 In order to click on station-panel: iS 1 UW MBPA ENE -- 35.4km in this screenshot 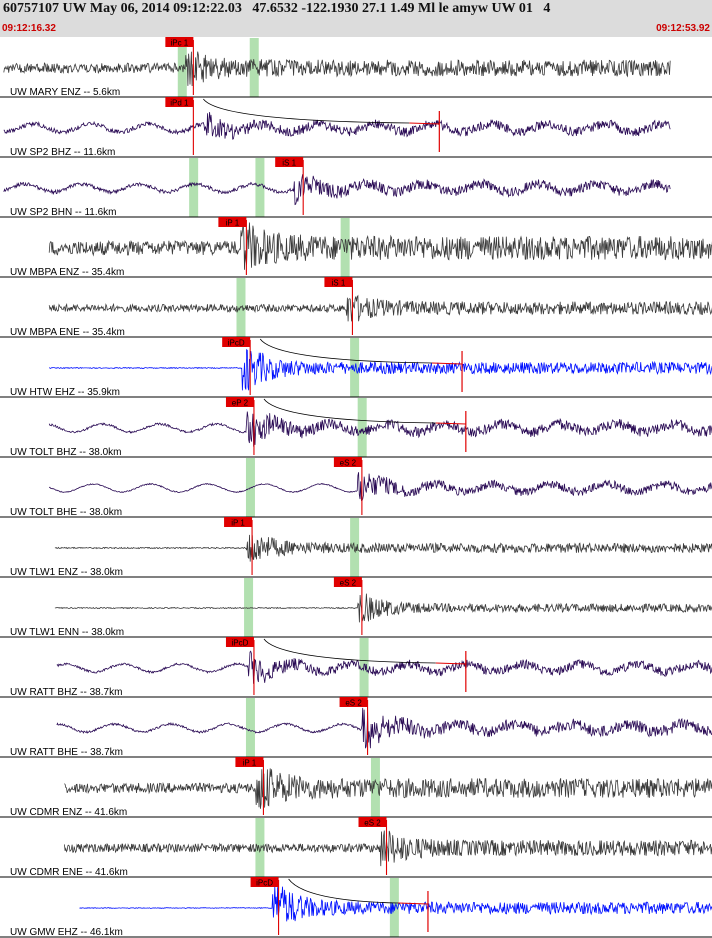, I will do `click(356, 307)`.